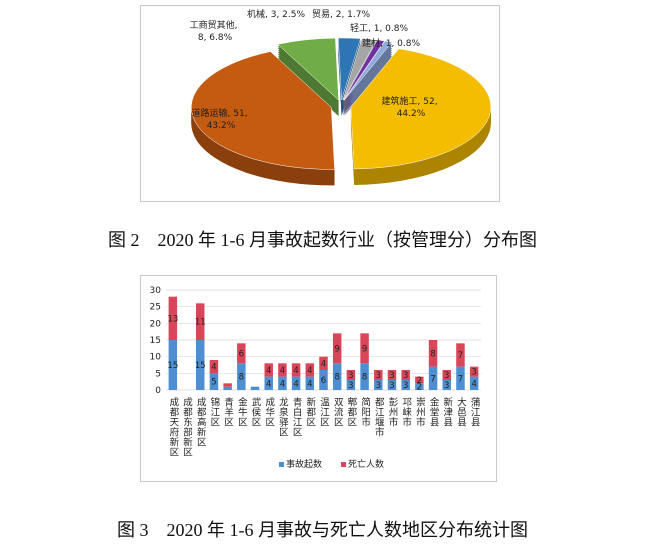 The height and width of the screenshot is (546, 645). Describe the element at coordinates (304, 464) in the screenshot. I see `legend-label: 事故起数` at that location.